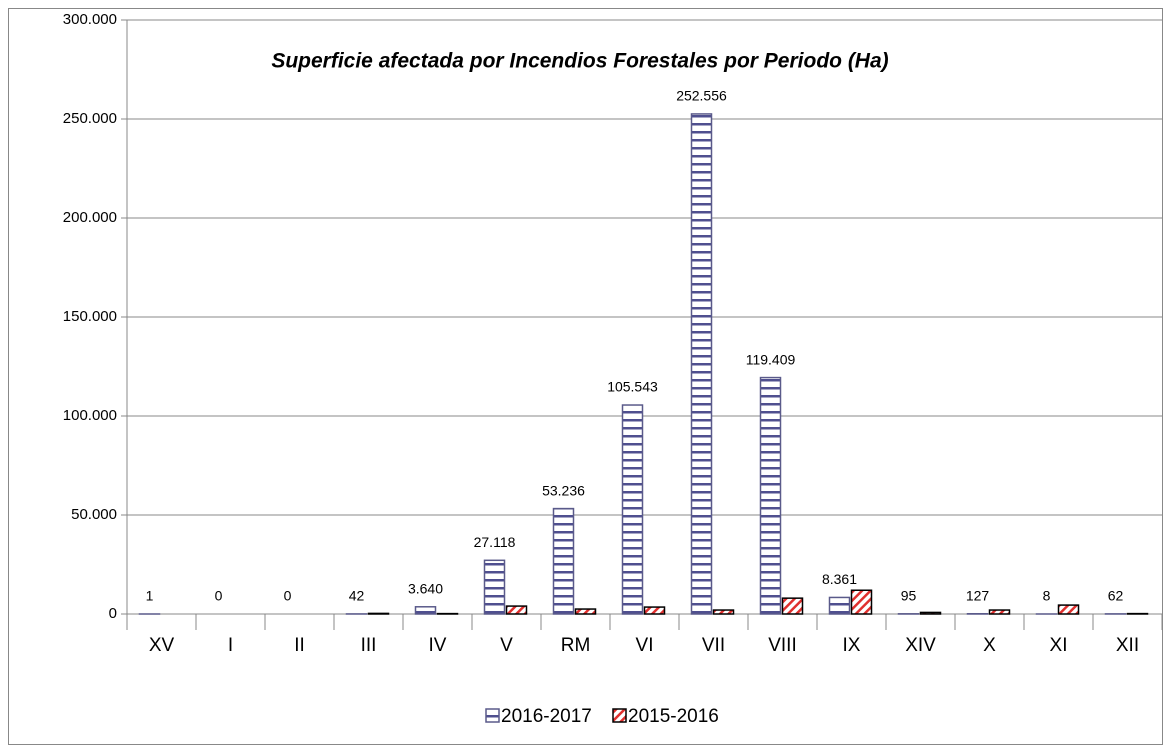 The image size is (1163, 750). Describe the element at coordinates (506, 645) in the screenshot. I see `x-tick-label: V` at that location.